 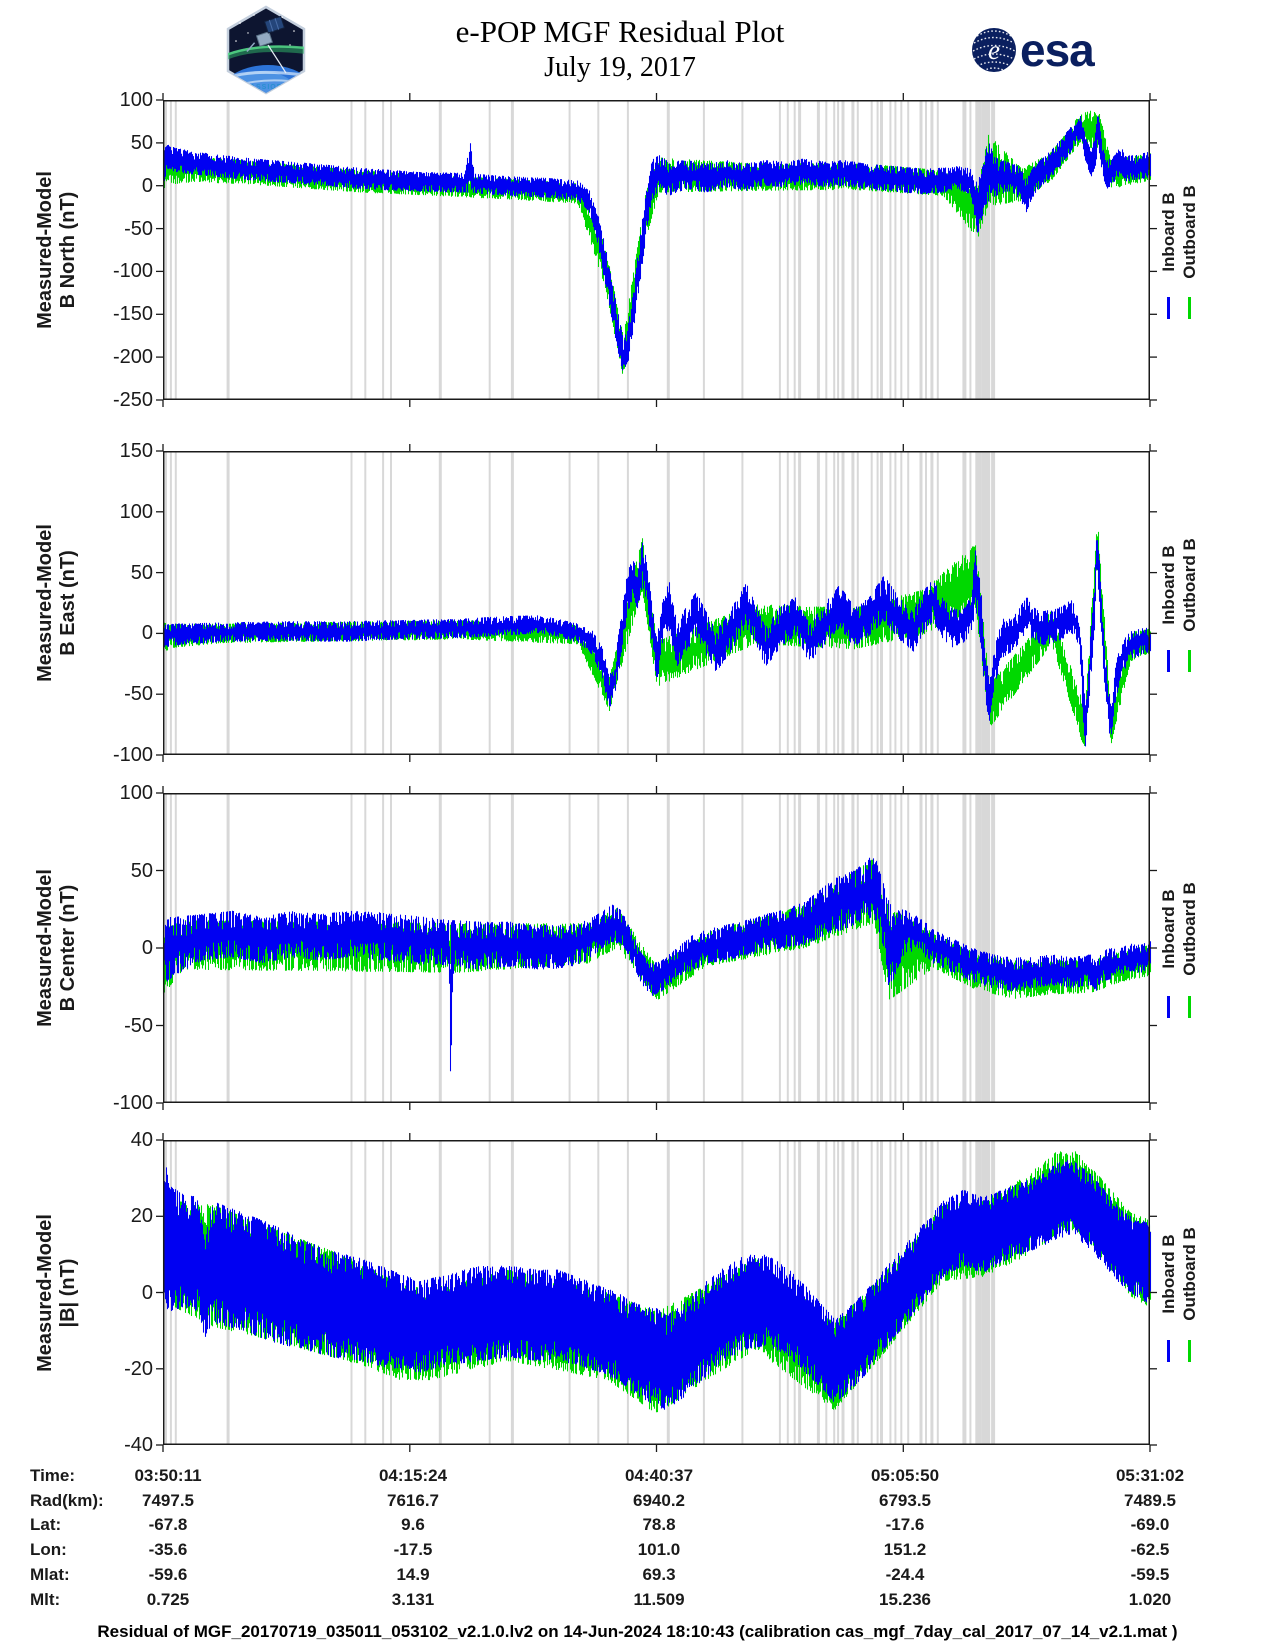 I want to click on table-cell: 03:50:11, so click(x=168, y=1475).